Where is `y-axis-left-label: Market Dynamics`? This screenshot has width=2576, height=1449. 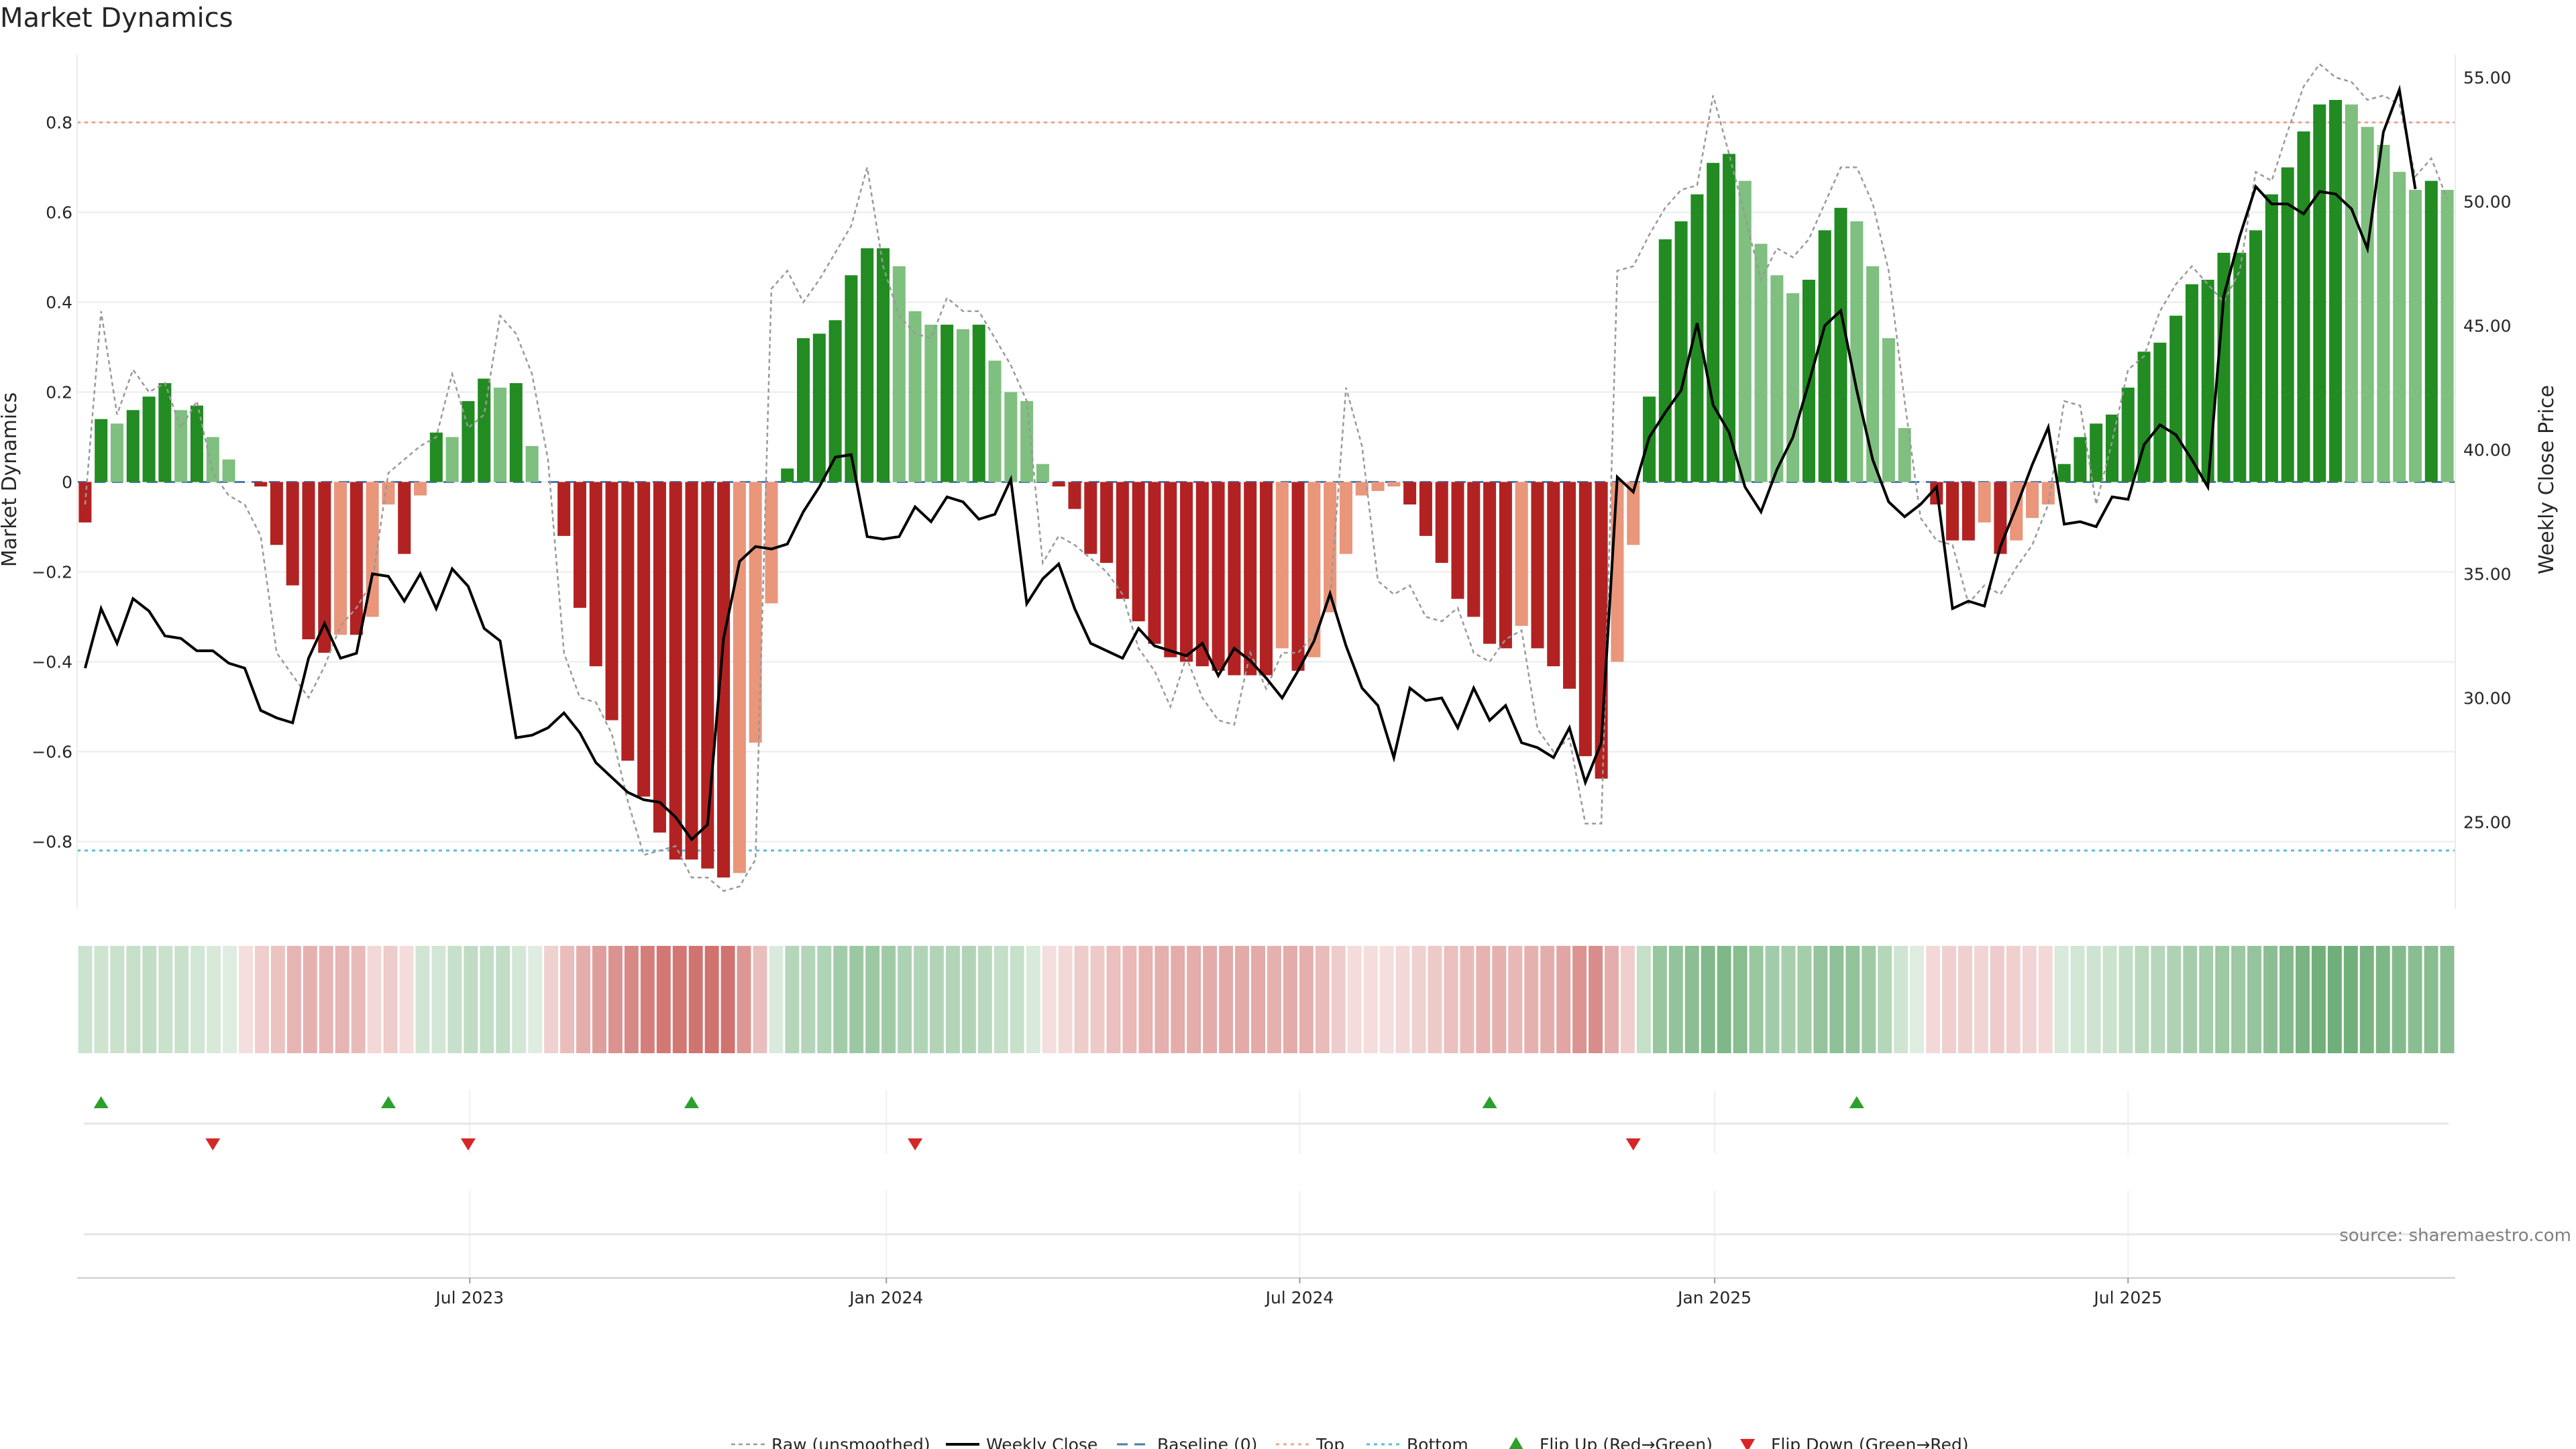 y-axis-left-label: Market Dynamics is located at coordinates (10, 480).